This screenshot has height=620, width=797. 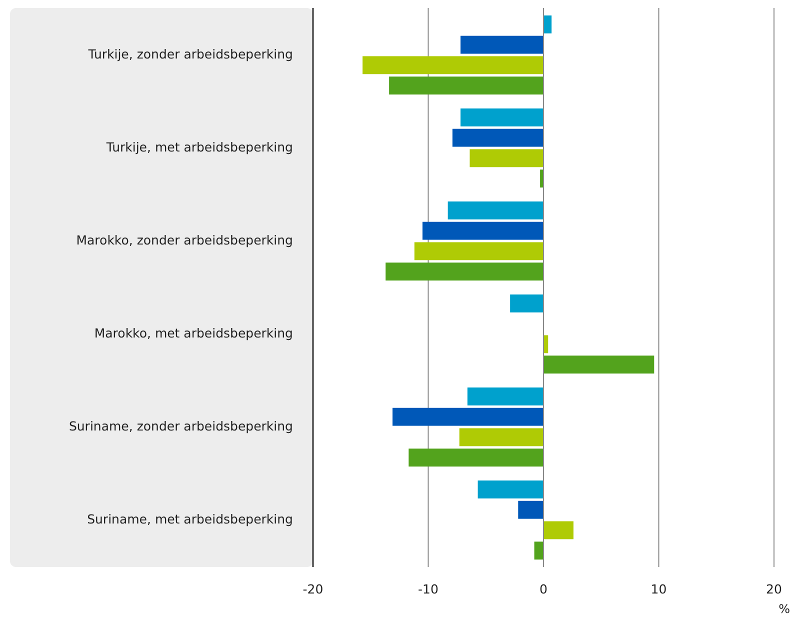 What do you see at coordinates (774, 588) in the screenshot?
I see `x-tick-label: 20` at bounding box center [774, 588].